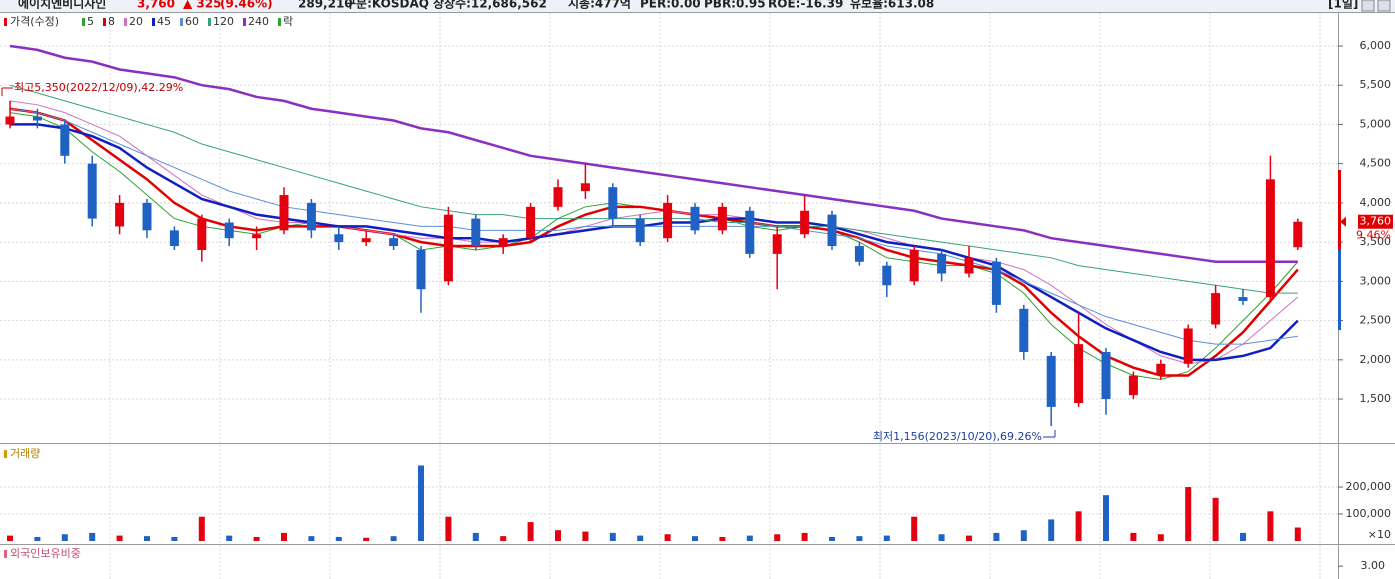 This screenshot has height=579, width=1395. What do you see at coordinates (1376, 45) in the screenshot?
I see `y-tick-label: 6,000` at bounding box center [1376, 45].